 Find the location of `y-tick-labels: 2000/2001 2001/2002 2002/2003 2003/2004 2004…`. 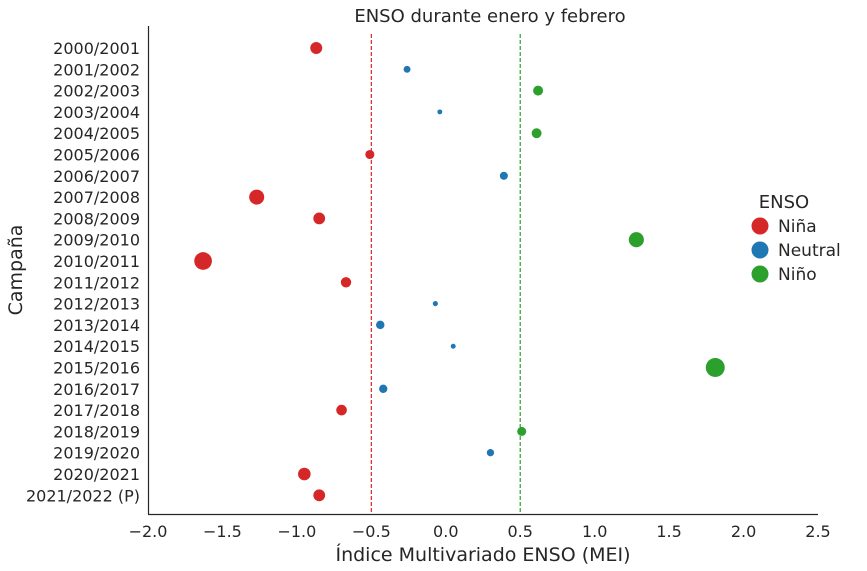

y-tick-labels: 2000/2001 2001/2002 2002/2003 2003/2004 2004… is located at coordinates (83, 272).